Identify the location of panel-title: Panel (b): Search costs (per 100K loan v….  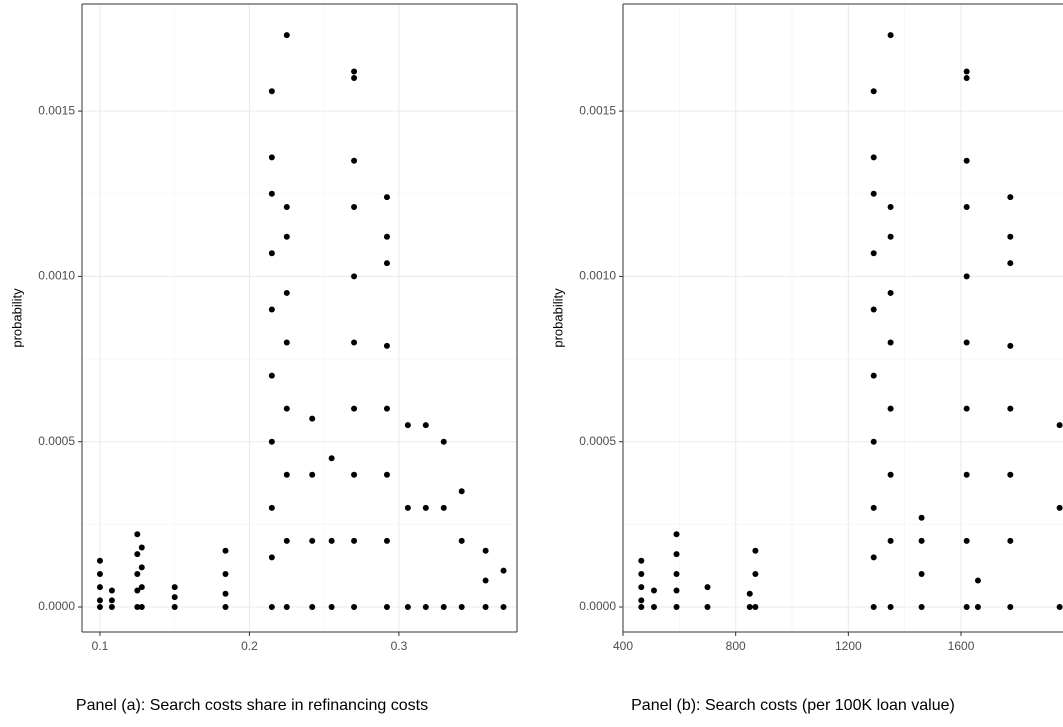
(793, 705).